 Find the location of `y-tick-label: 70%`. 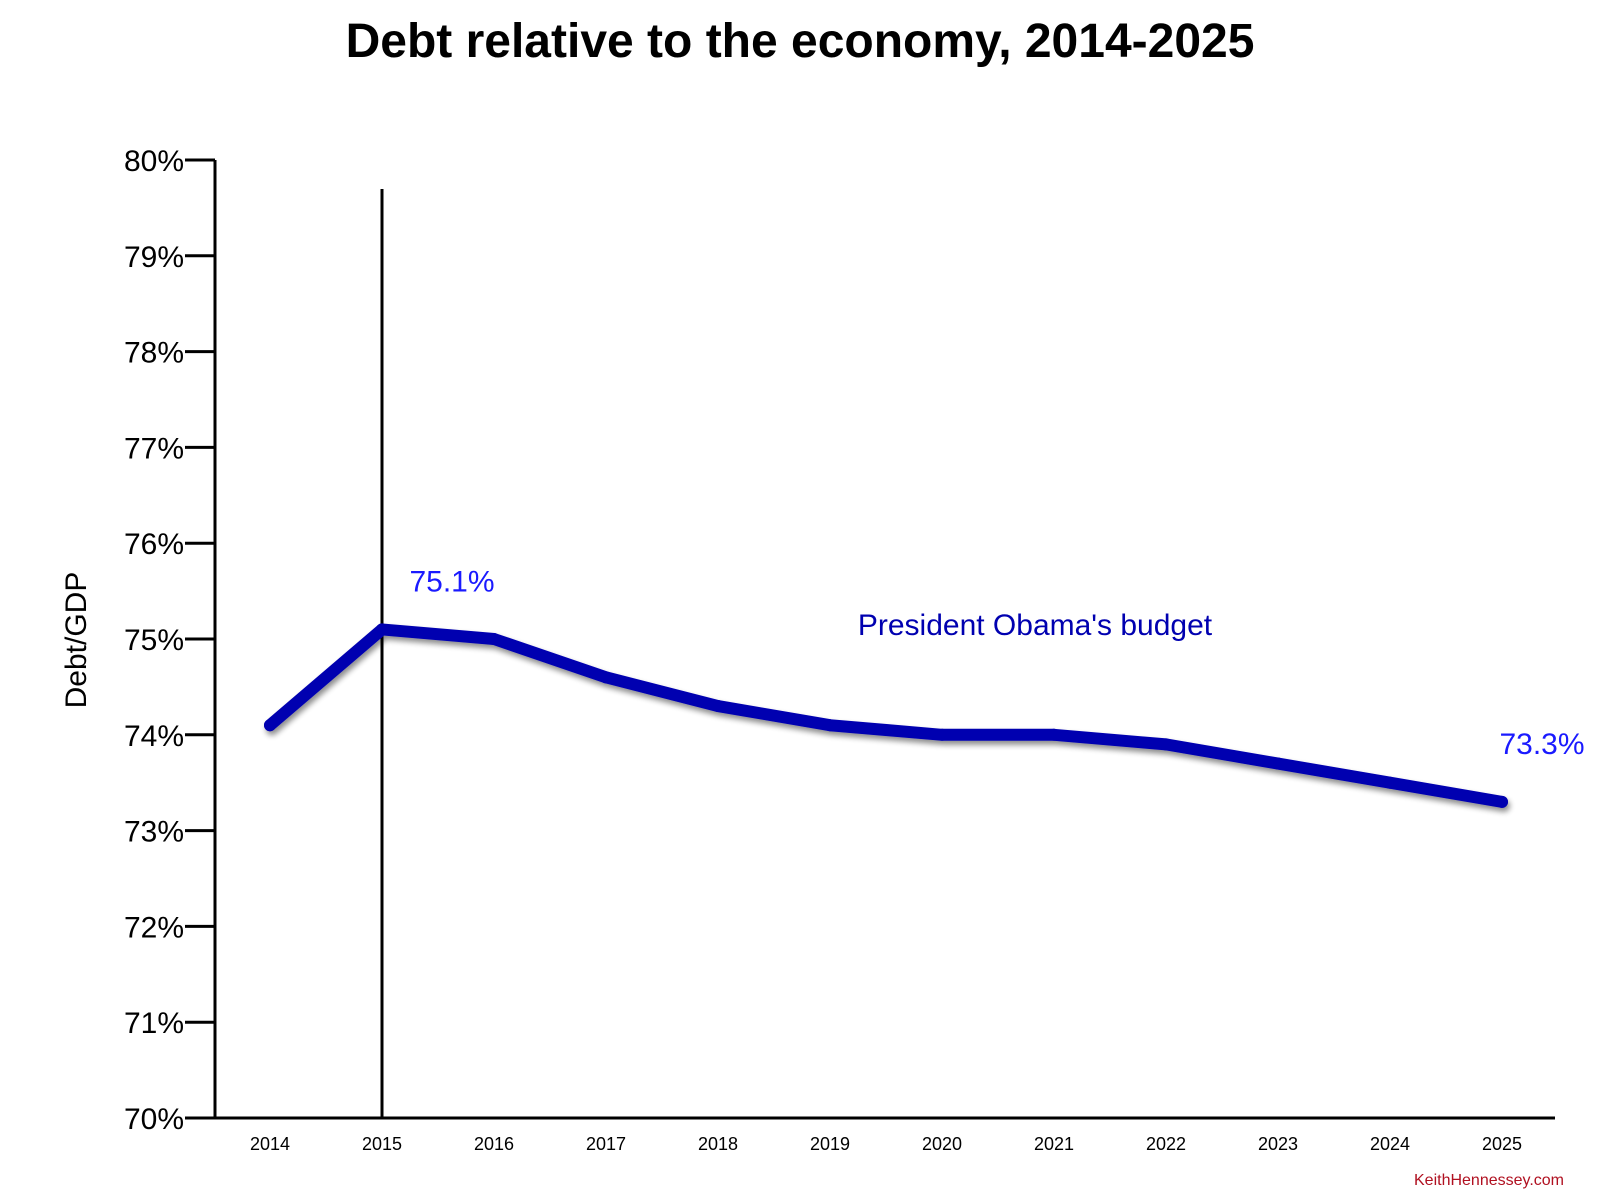

y-tick-label: 70% is located at coordinates (154, 1119).